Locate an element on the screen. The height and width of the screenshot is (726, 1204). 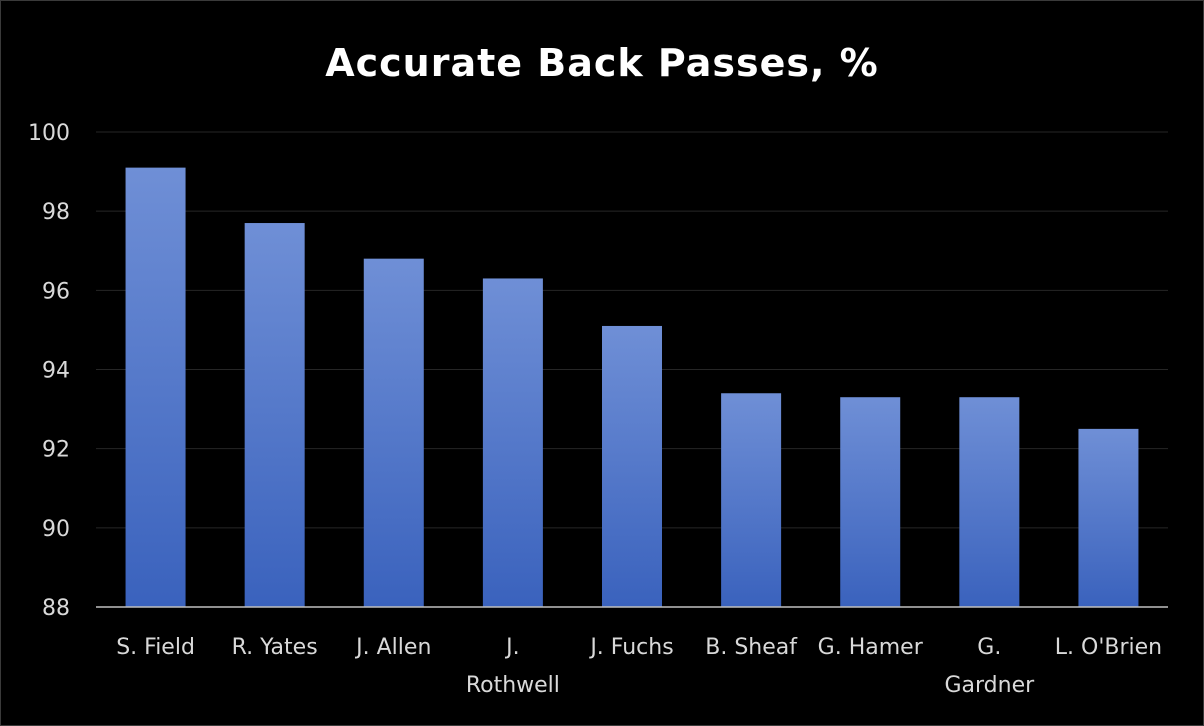
chart-title: Accurate Back Passes, % is located at coordinates (602, 63).